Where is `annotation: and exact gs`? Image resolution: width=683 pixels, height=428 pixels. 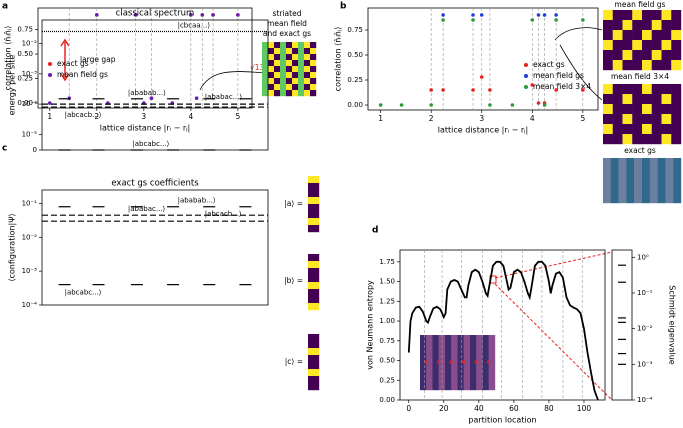
annotation: and exact gs is located at coordinates (287, 33).